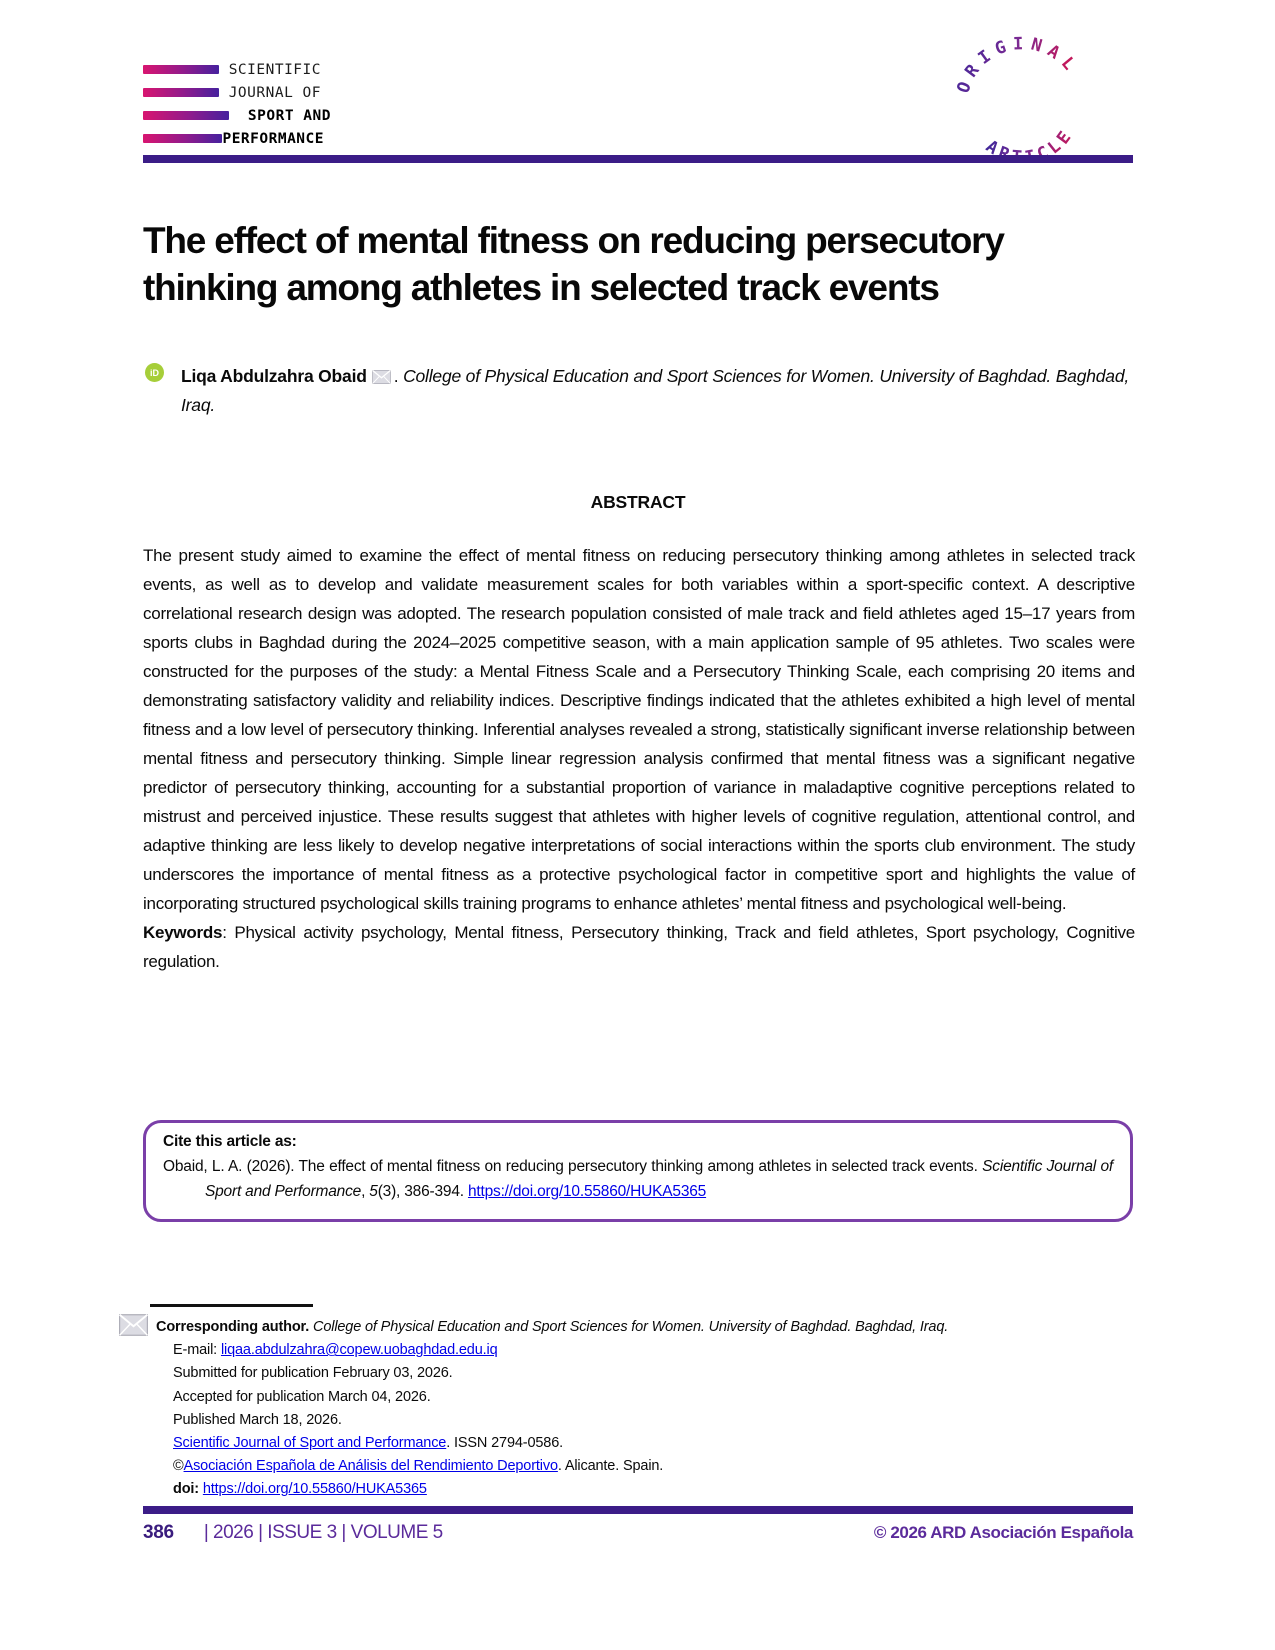  What do you see at coordinates (274, 376) in the screenshot?
I see `author-name: Liqa Abdulzahra Obaid` at bounding box center [274, 376].